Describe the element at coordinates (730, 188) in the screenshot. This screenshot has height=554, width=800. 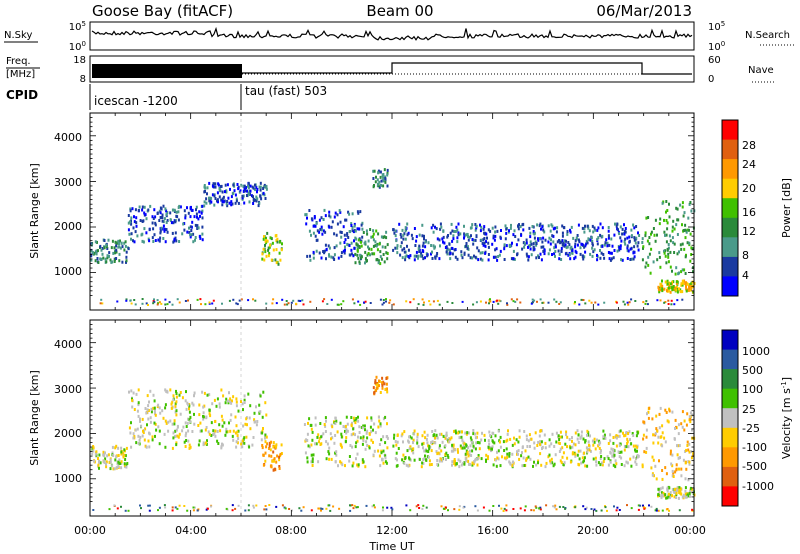
I see `power-colorbar-swatch` at that location.